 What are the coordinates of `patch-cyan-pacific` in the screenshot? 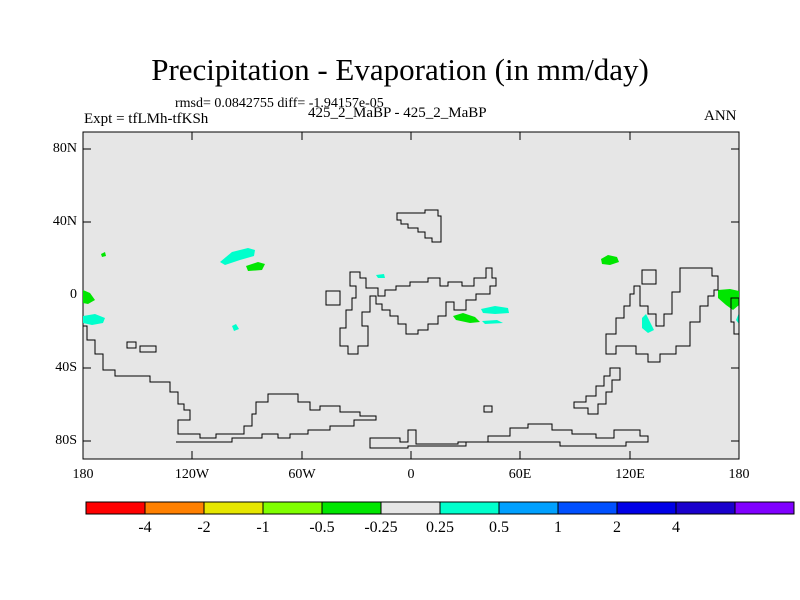 It's located at (237, 256).